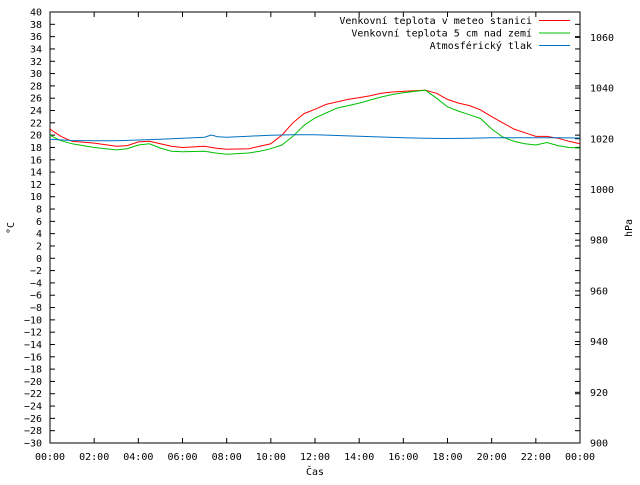 Image resolution: width=640 pixels, height=485 pixels. Describe the element at coordinates (536, 457) in the screenshot. I see `x-tick-label: 22:00` at that location.